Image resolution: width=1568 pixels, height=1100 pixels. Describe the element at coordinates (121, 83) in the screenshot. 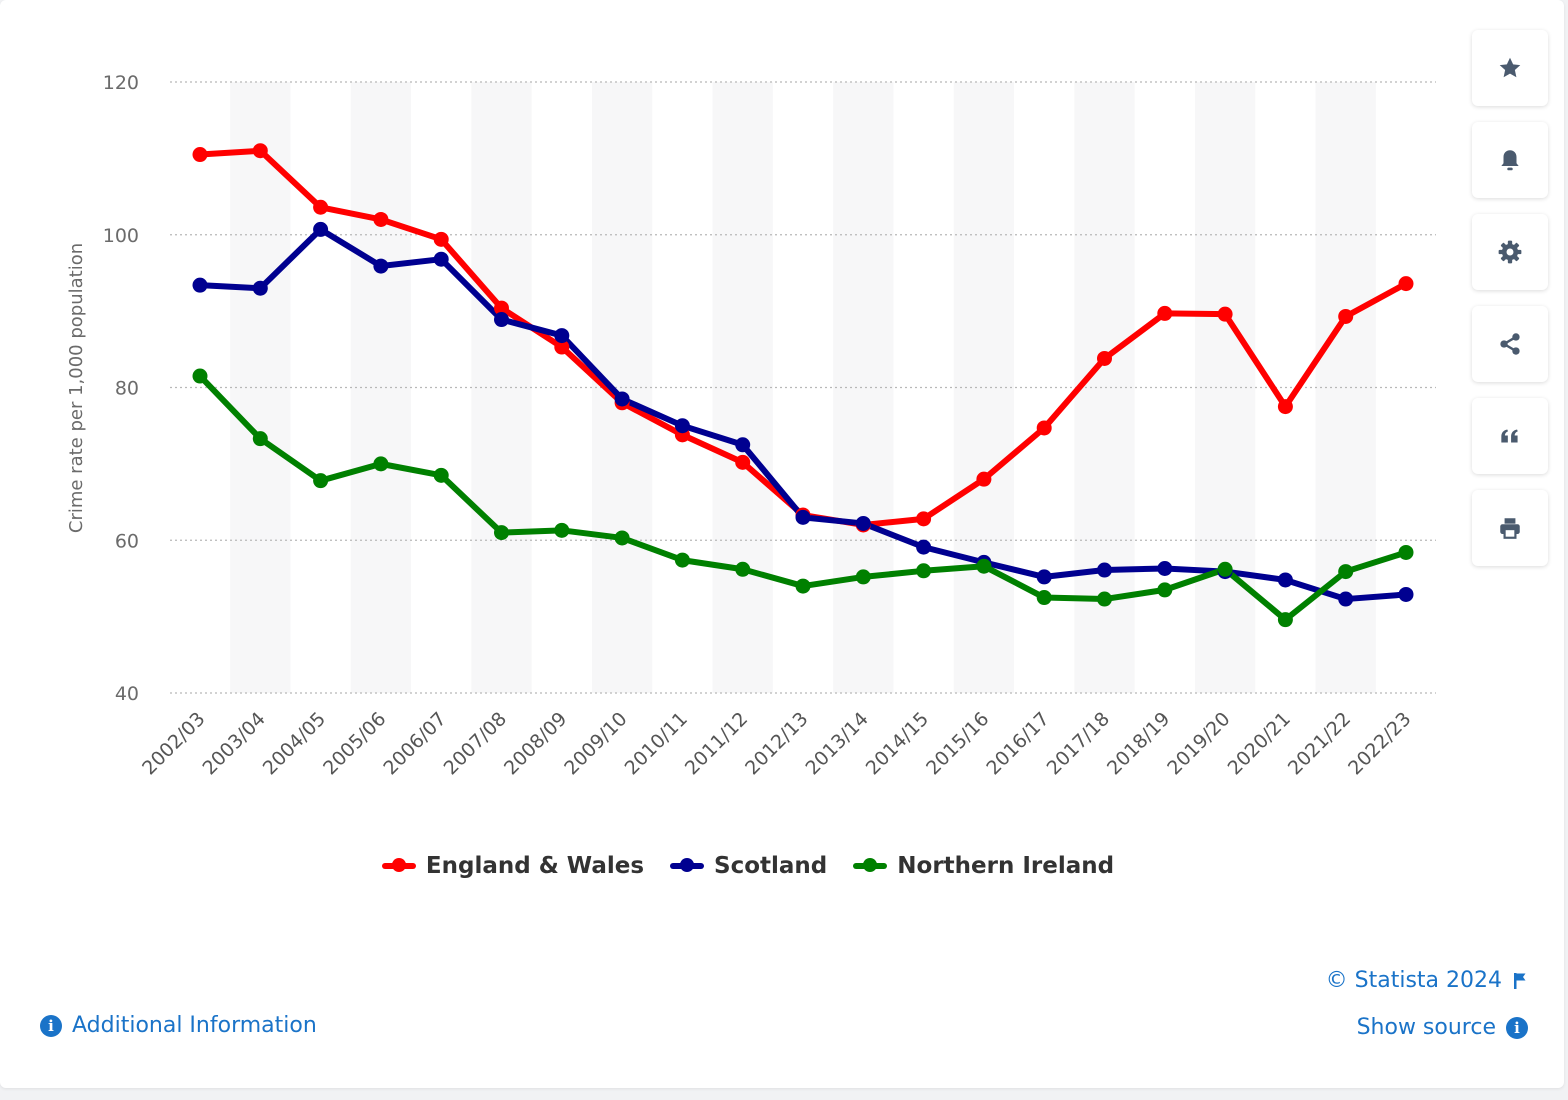

I see `y-tick-label: 120` at that location.